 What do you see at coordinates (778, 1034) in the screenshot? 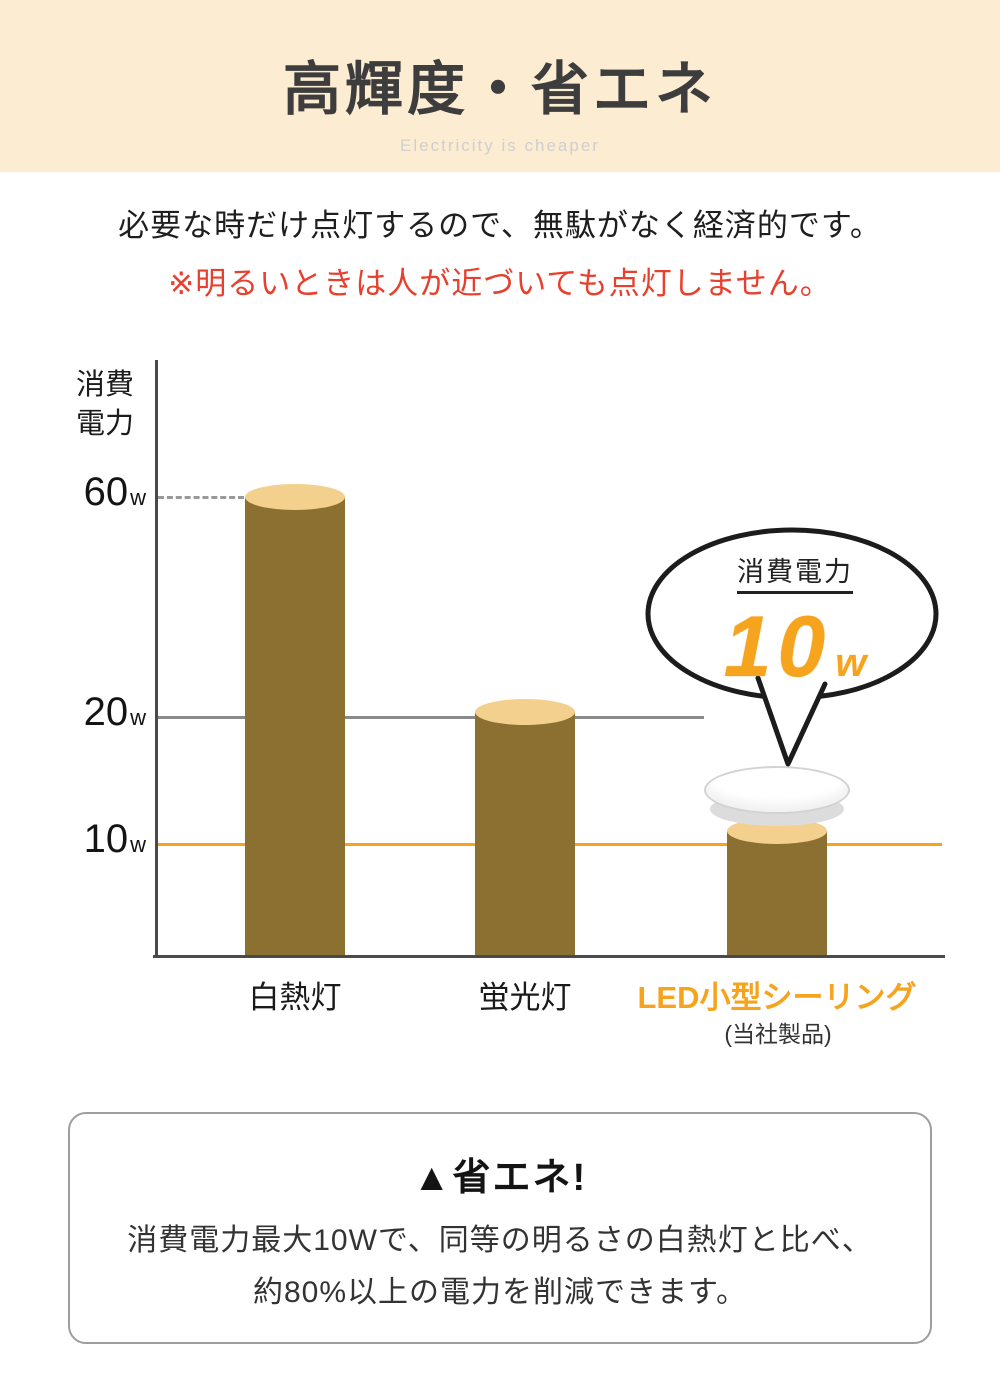
I see `our-product-footnote: (当社製品)` at bounding box center [778, 1034].